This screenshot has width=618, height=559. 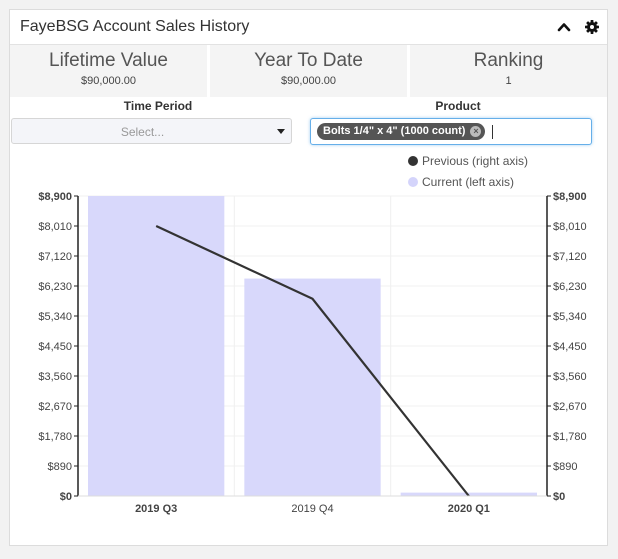 What do you see at coordinates (565, 467) in the screenshot?
I see `right-tick-label: $890` at bounding box center [565, 467].